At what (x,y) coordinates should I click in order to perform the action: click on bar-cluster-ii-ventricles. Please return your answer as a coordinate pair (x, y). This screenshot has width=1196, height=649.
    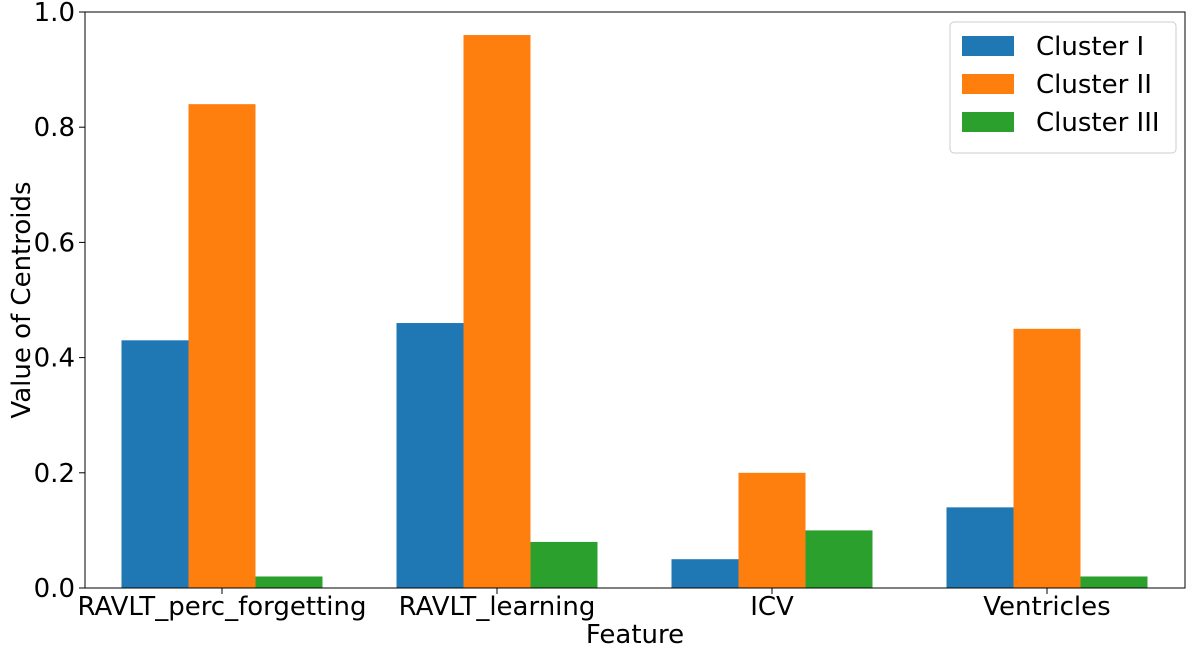
    Looking at the image, I should click on (1047, 458).